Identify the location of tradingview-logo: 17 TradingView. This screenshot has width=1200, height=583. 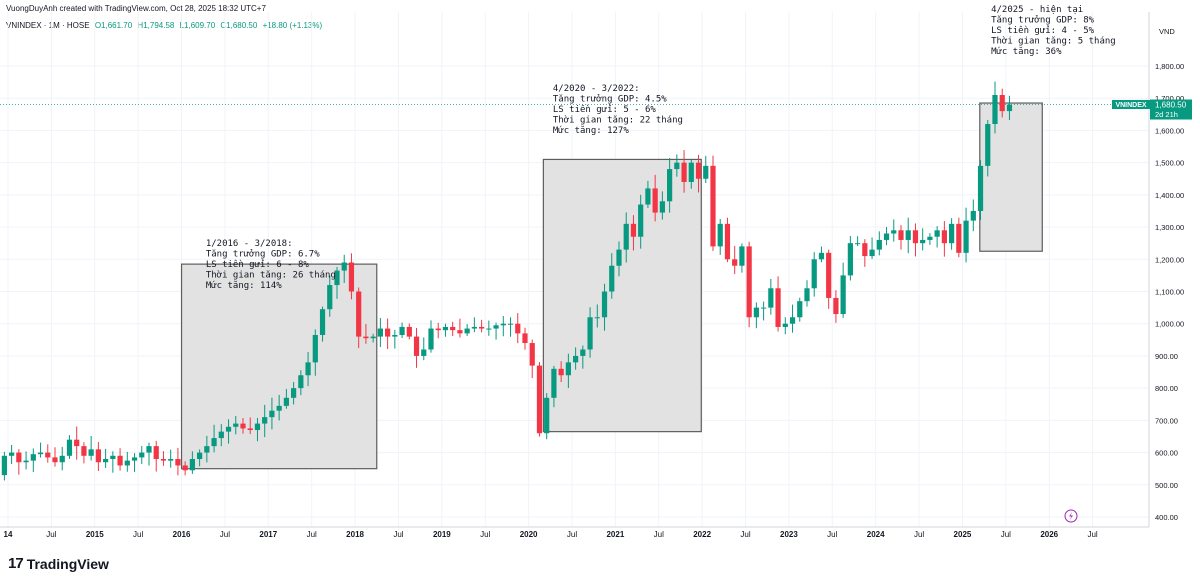
(58, 563).